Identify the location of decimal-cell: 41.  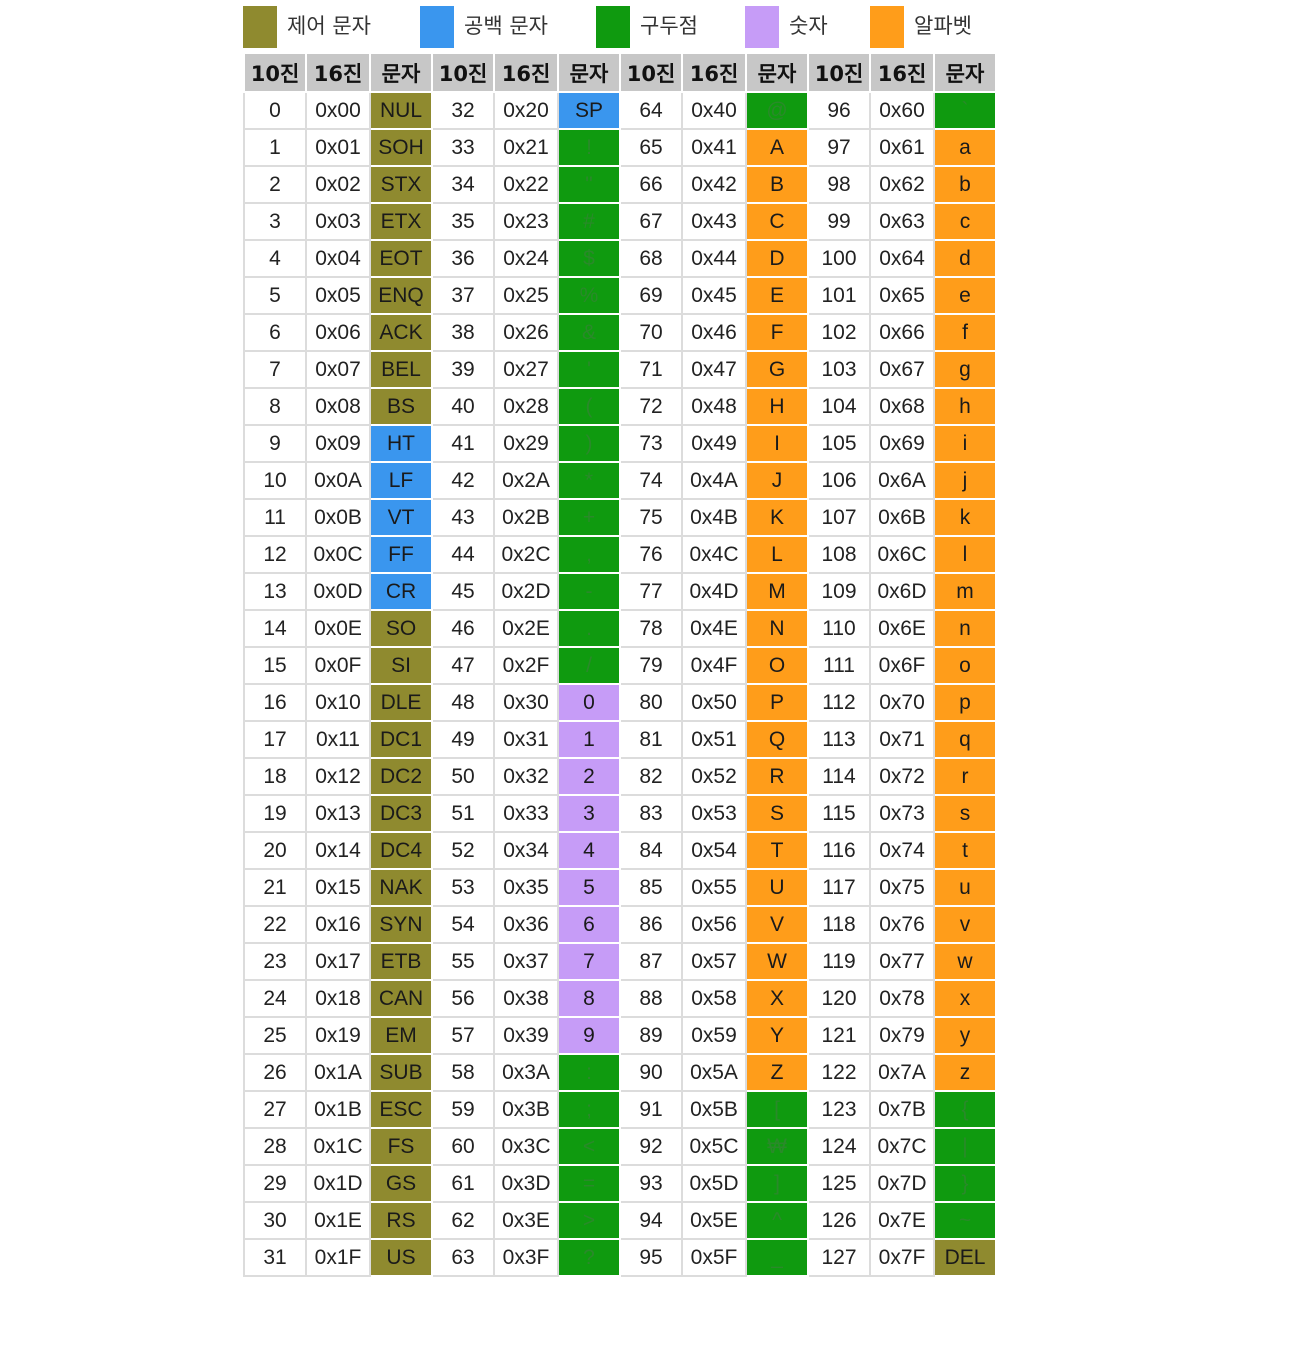
(463, 443).